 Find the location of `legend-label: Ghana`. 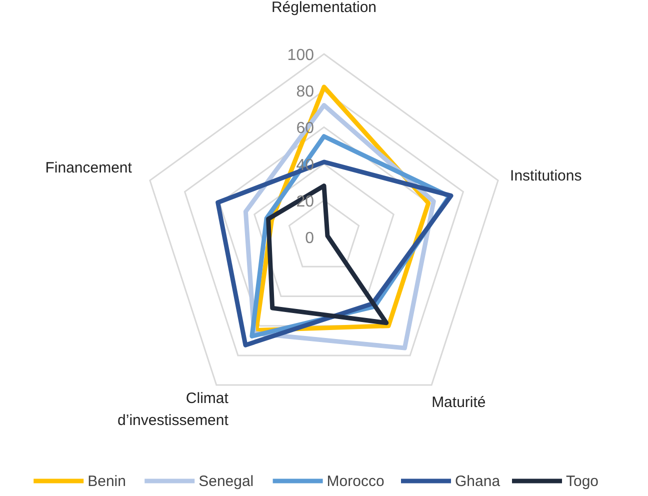

legend-label: Ghana is located at coordinates (478, 481).